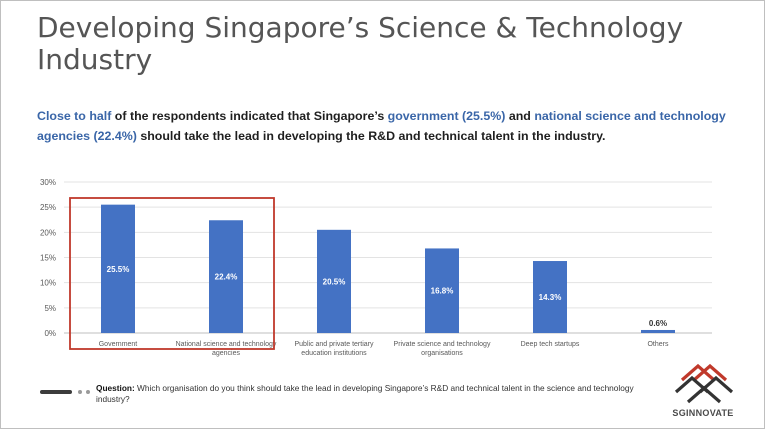  I want to click on y-tick-label: 30%, so click(48, 182).